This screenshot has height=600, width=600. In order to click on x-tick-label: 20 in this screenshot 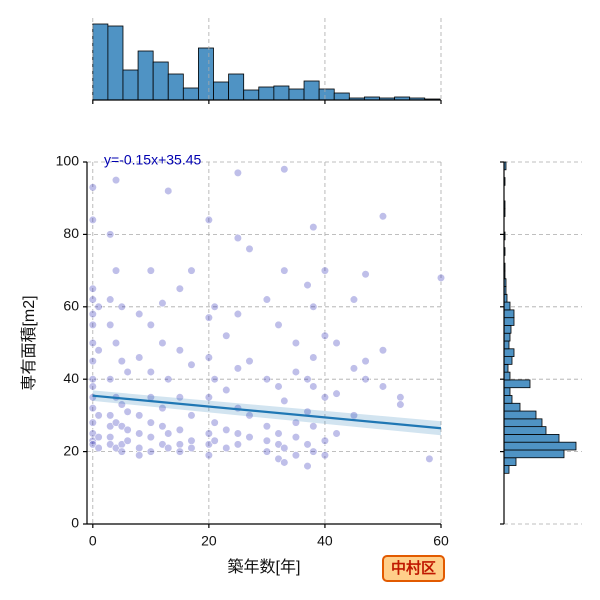, I will do `click(209, 541)`.